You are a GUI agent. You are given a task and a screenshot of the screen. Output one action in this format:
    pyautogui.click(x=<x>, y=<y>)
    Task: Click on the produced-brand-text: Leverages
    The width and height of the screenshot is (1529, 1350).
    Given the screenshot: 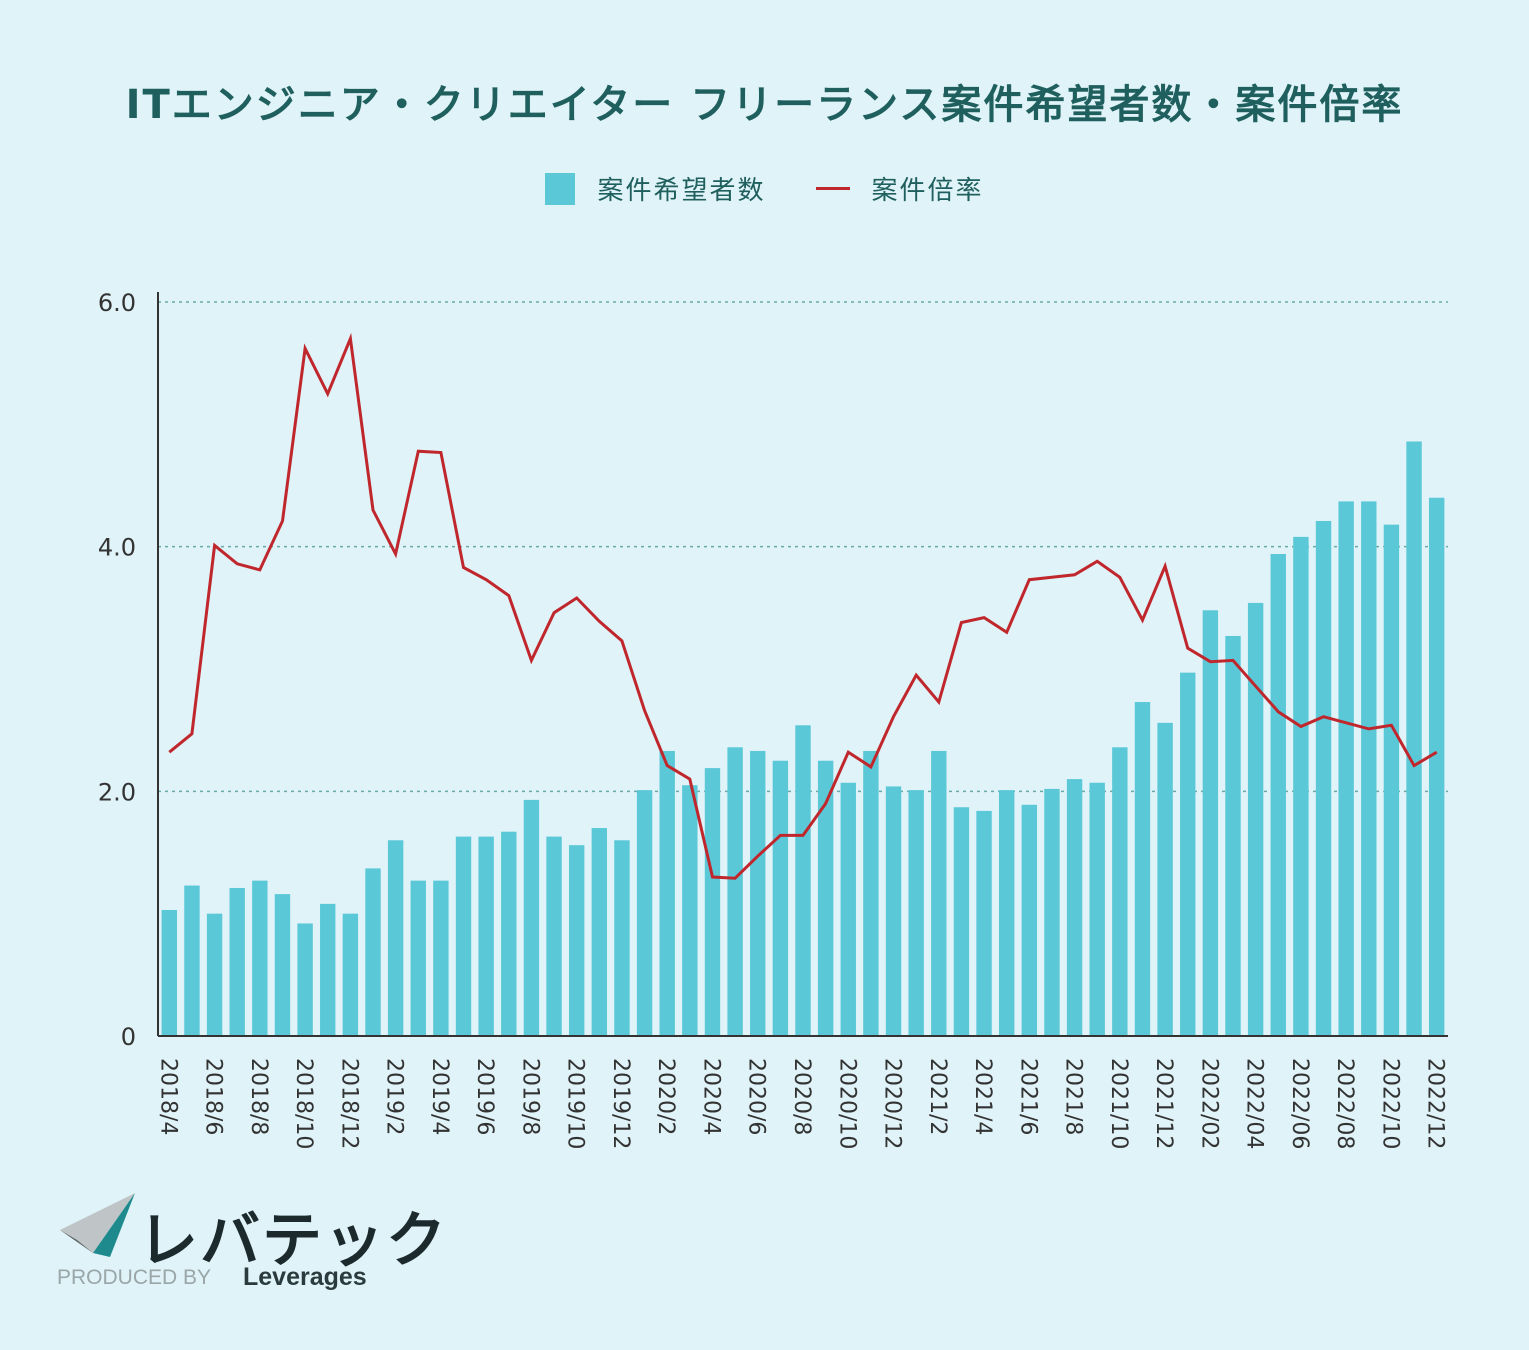 What is the action you would take?
    pyautogui.click(x=305, y=1277)
    